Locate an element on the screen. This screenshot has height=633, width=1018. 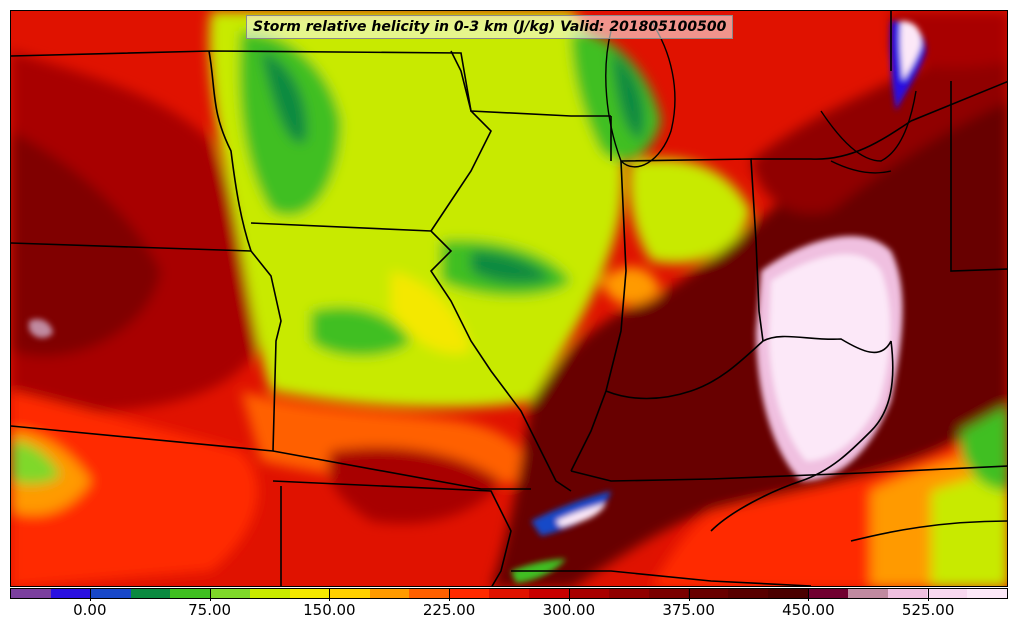
colorbar-tick-label: 0.00 is located at coordinates (90, 610).